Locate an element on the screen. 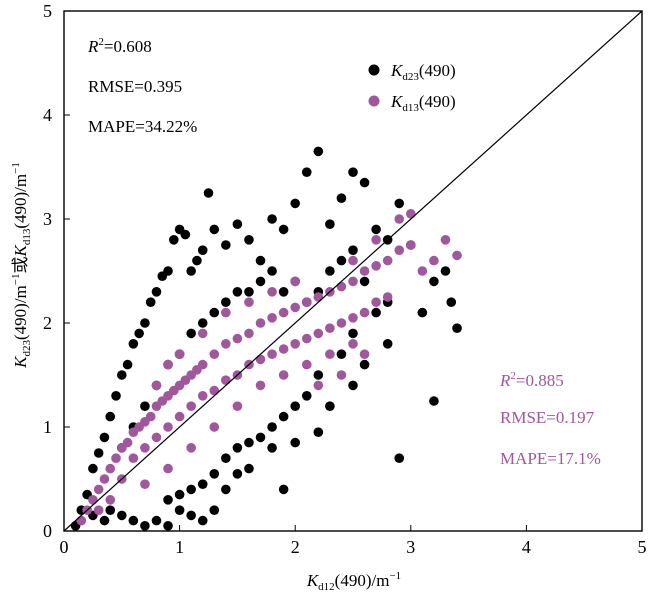 Image resolution: width=650 pixels, height=596 pixels. legend-marker-kd23 is located at coordinates (374, 70).